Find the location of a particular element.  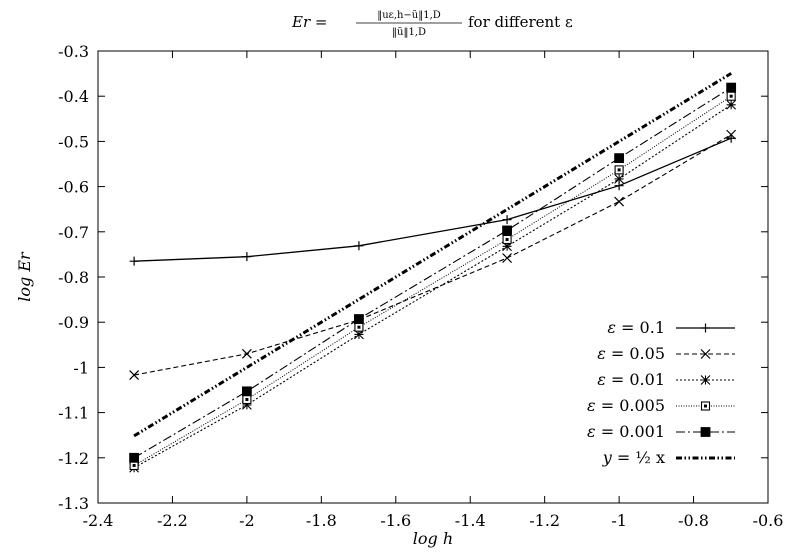

y-tick-label: -1.3 is located at coordinates (73, 503).